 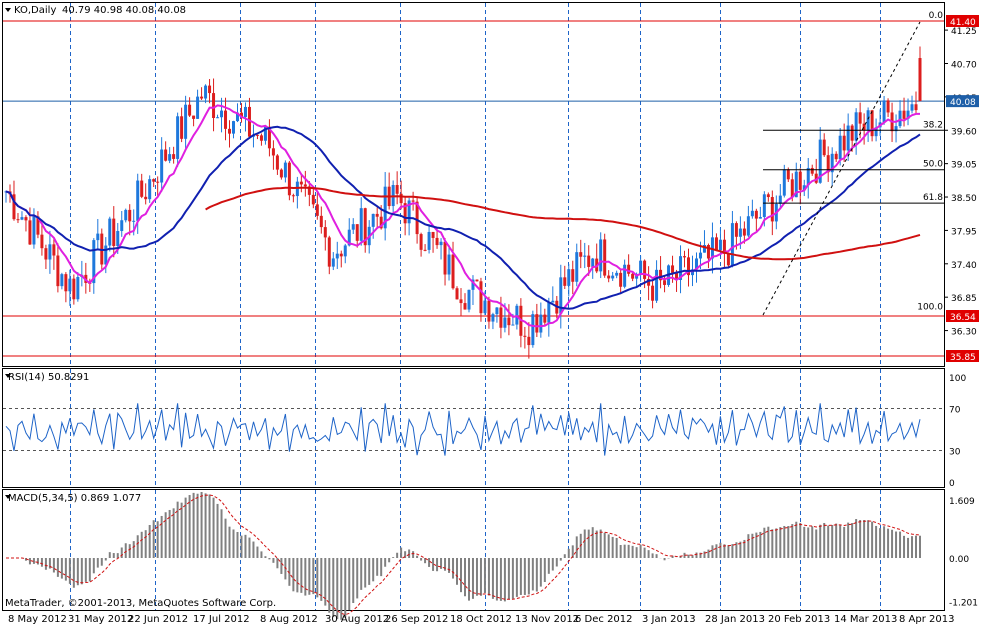 What do you see at coordinates (604, 619) in the screenshot?
I see `x-tick-label: 6 Dec 2012` at bounding box center [604, 619].